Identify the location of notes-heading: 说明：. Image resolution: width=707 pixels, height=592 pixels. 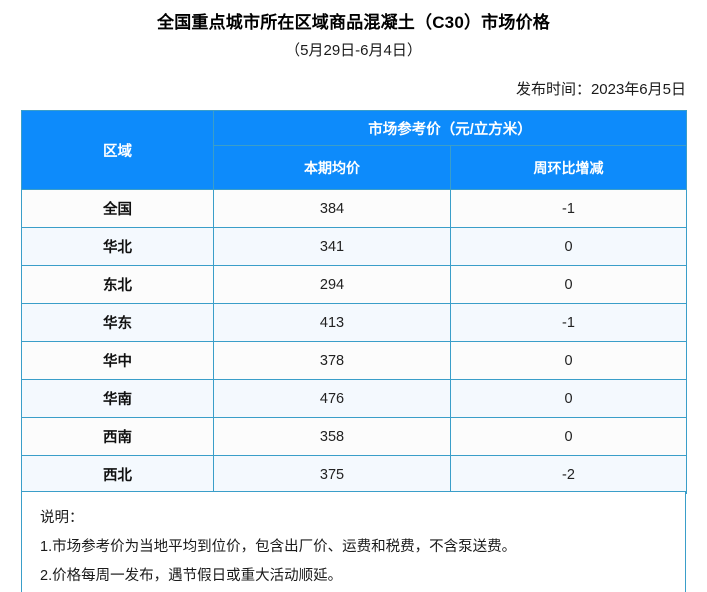
(62, 518).